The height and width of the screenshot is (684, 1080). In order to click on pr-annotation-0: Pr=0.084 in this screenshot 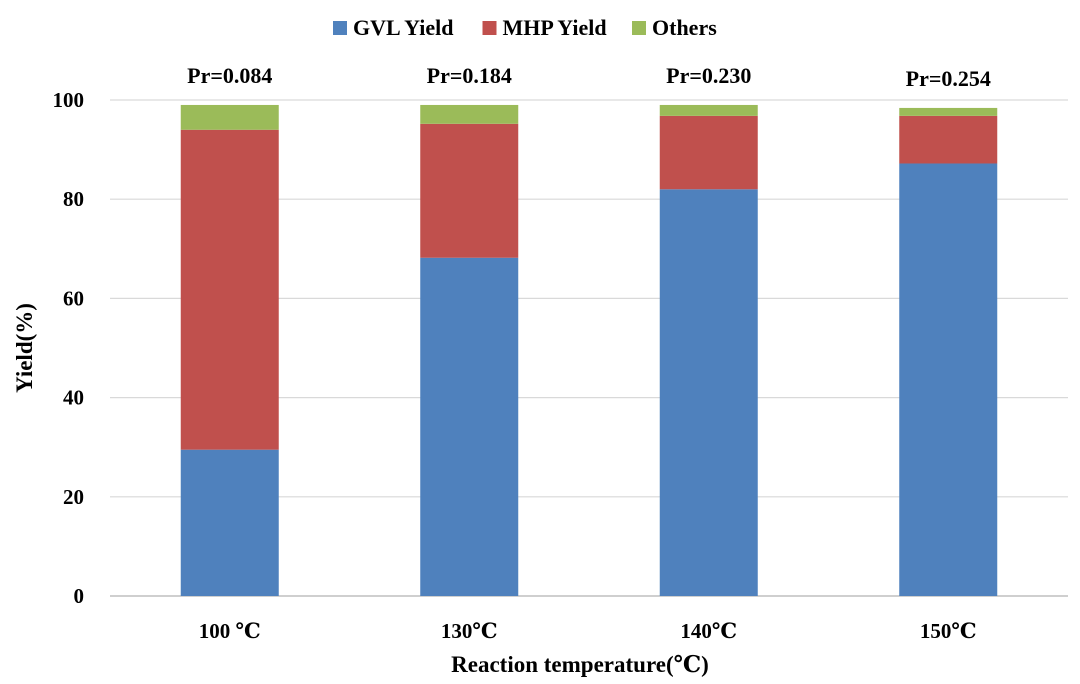, I will do `click(229, 75)`.